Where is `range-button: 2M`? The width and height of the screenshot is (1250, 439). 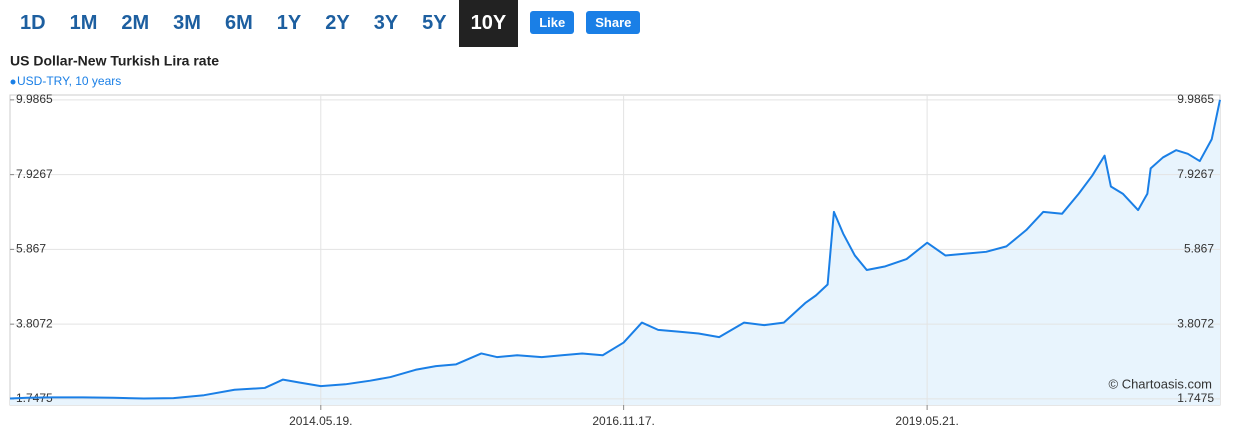
range-button: 2M is located at coordinates (135, 23).